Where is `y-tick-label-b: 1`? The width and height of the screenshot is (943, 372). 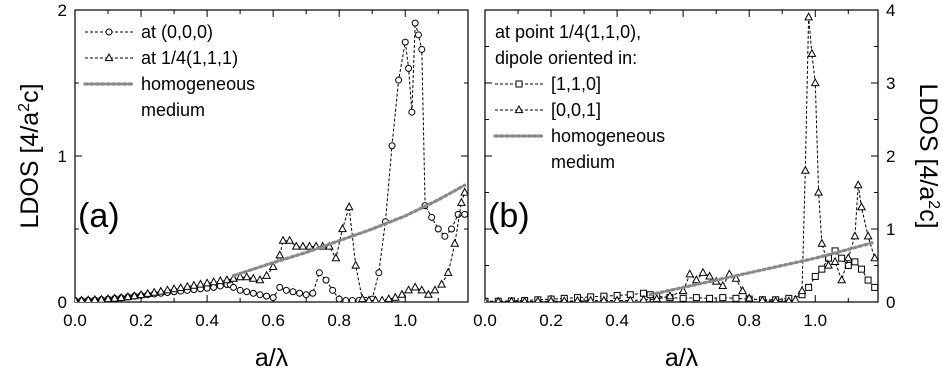
y-tick-label-b: 1 is located at coordinates (890, 229).